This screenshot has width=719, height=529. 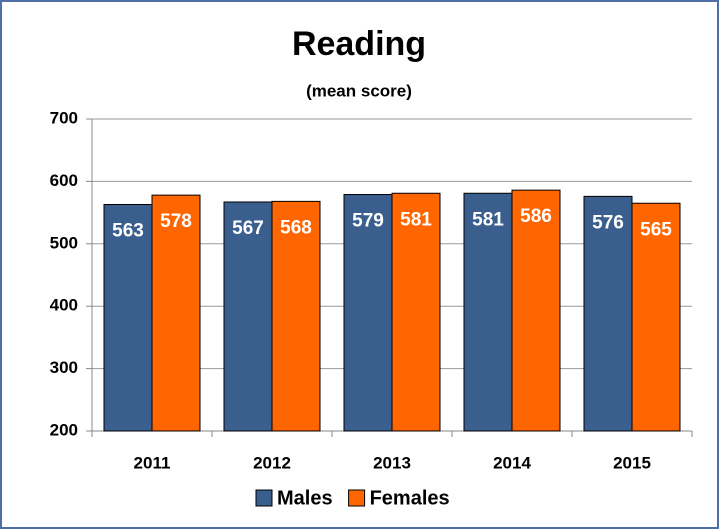 I want to click on y-tick-label: 600, so click(x=64, y=180).